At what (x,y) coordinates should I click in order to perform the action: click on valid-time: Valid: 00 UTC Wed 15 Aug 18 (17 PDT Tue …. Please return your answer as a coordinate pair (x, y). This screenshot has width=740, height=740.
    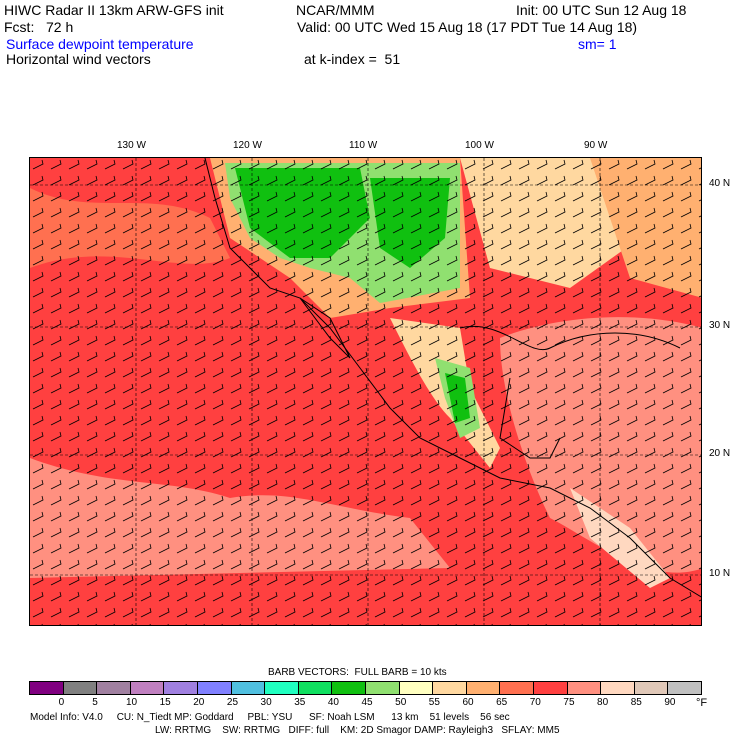
    Looking at the image, I should click on (467, 27).